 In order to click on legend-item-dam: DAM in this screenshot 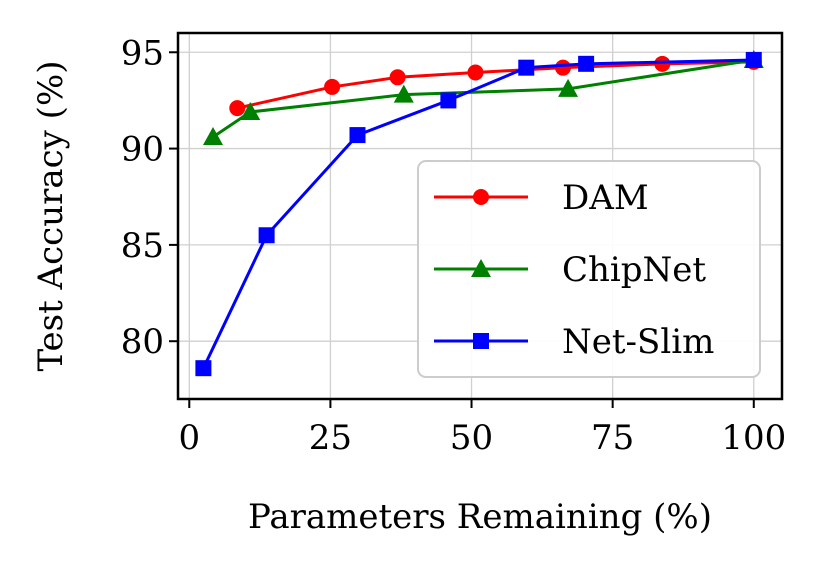, I will do `click(541, 198)`.